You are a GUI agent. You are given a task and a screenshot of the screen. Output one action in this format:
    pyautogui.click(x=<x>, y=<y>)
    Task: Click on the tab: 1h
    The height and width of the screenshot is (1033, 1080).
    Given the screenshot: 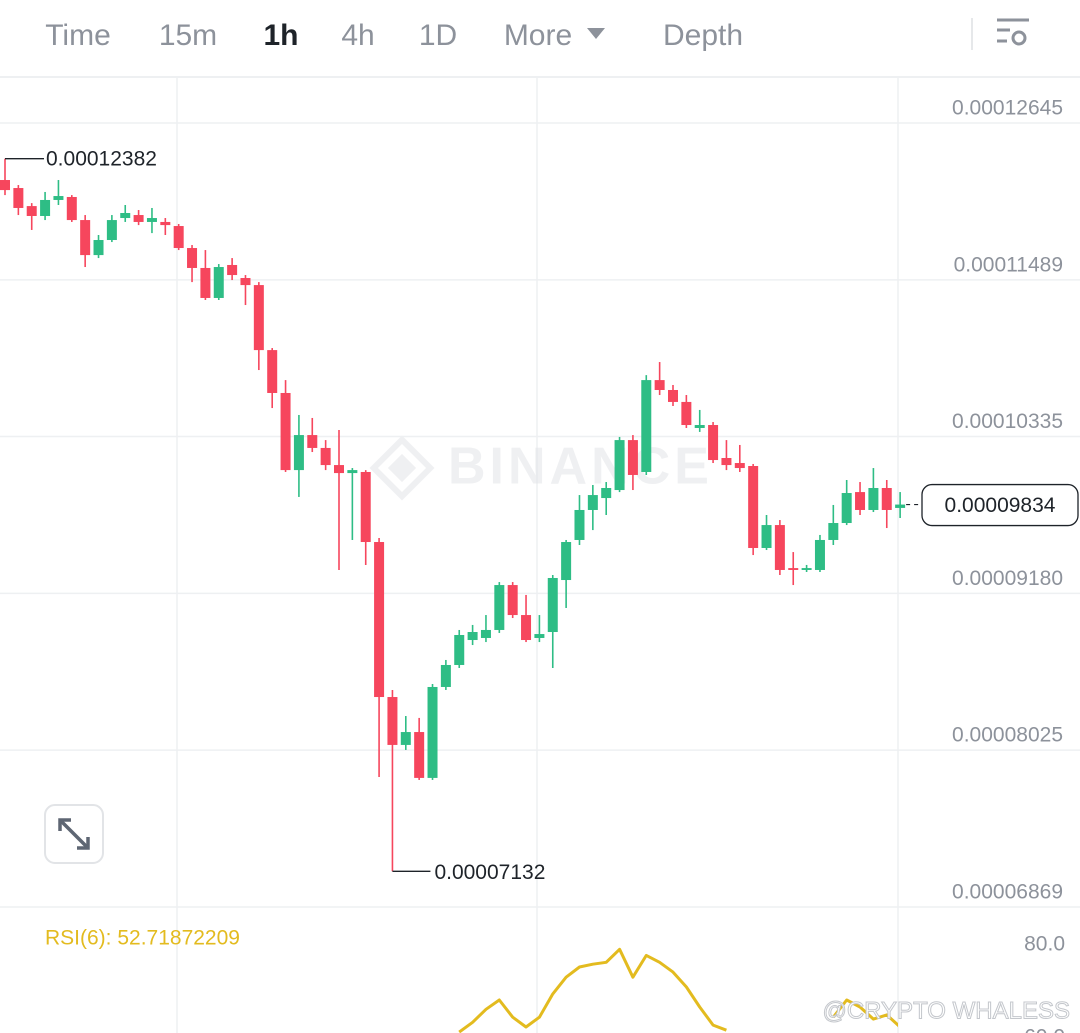 What is the action you would take?
    pyautogui.click(x=280, y=35)
    